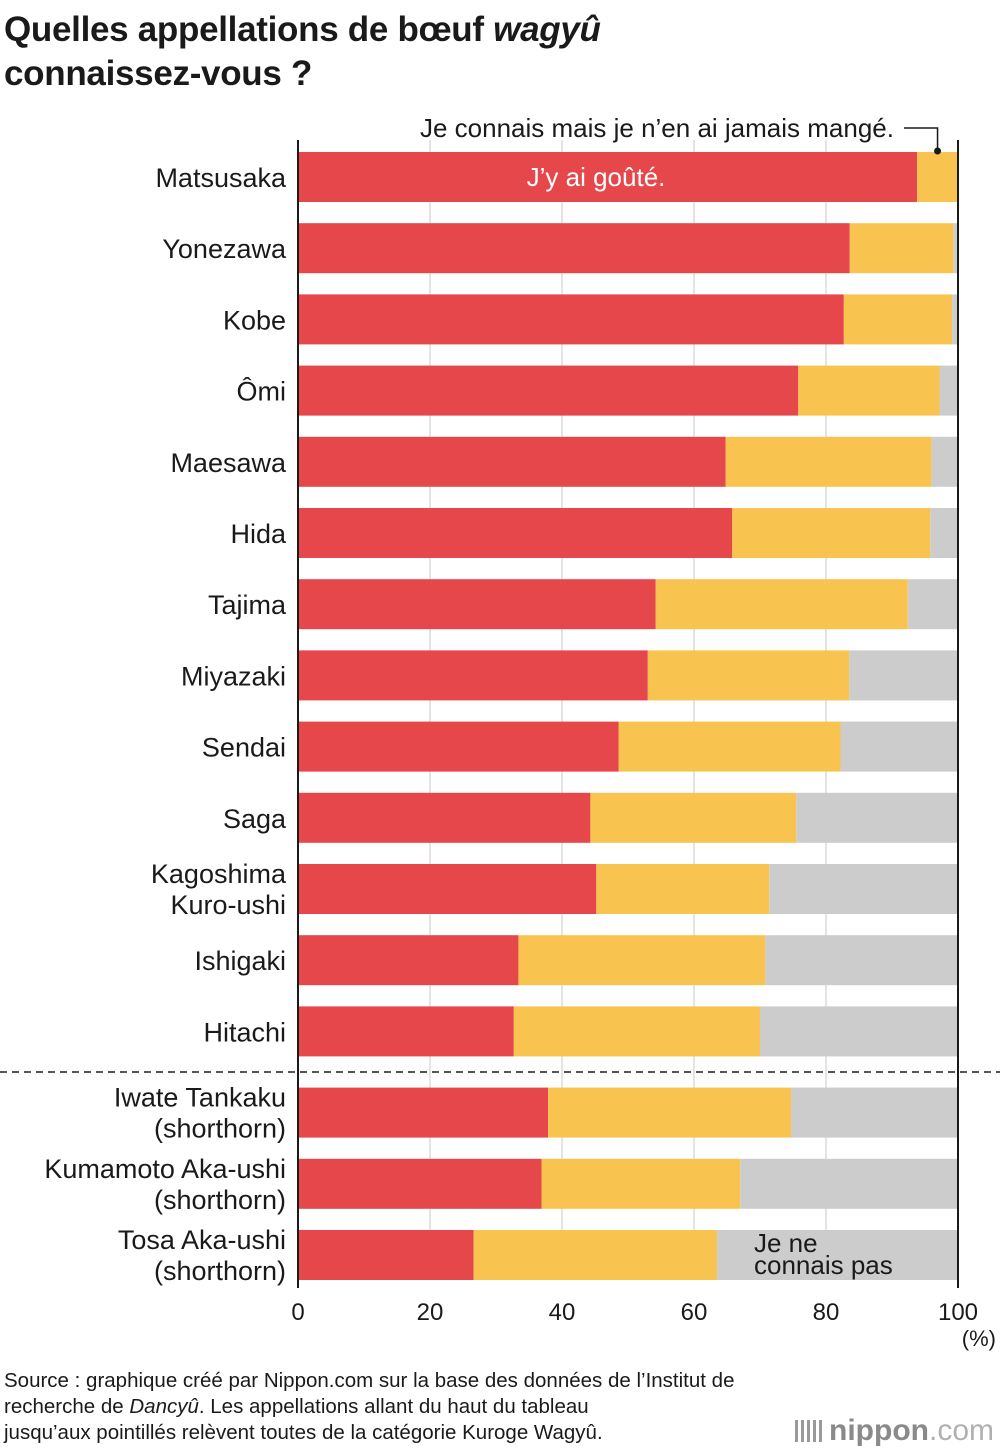 This screenshot has width=1000, height=1456. Describe the element at coordinates (823, 1265) in the screenshot. I see `series-label-unknown: connais pas` at that location.